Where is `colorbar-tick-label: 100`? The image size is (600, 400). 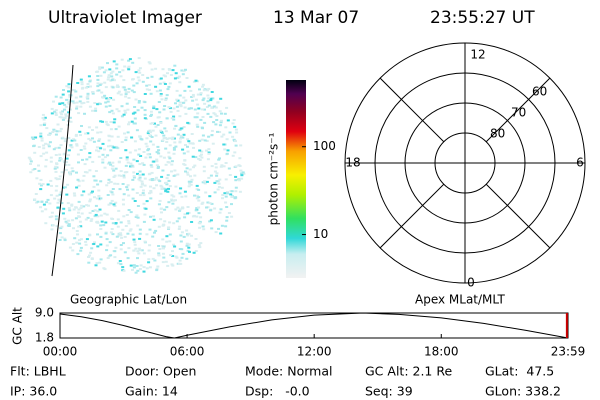 colorbar-tick-label: 100 is located at coordinates (324, 146).